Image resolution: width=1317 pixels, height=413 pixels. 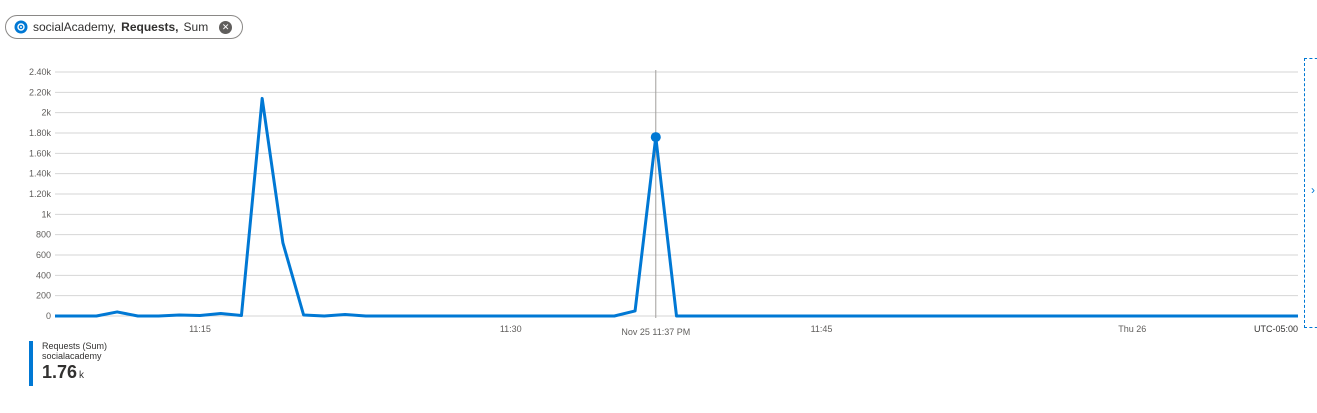 What do you see at coordinates (43, 255) in the screenshot?
I see `y-tick-label: 600` at bounding box center [43, 255].